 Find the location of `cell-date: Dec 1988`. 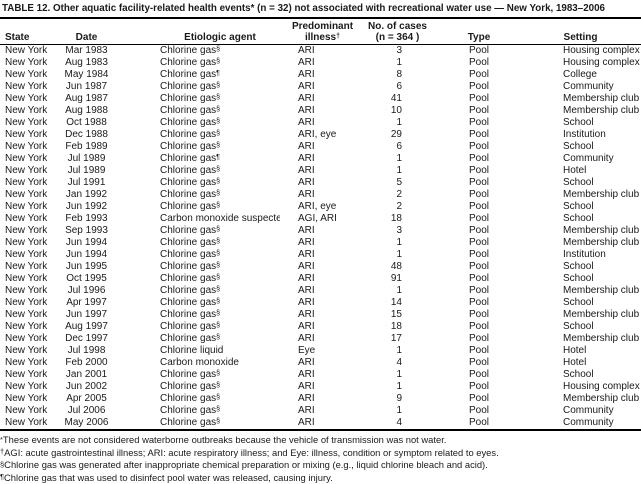

cell-date: Dec 1988 is located at coordinates (92, 135).